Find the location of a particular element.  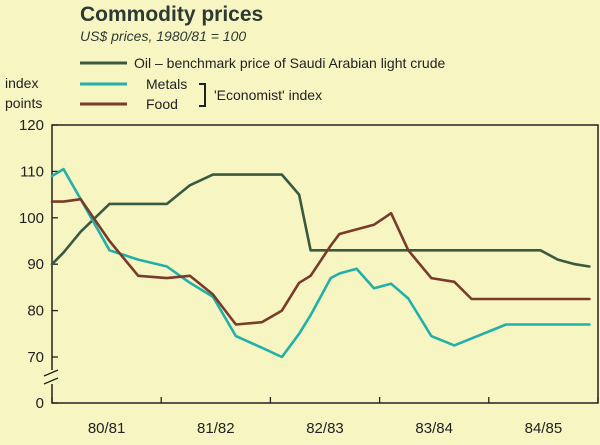

legend-label-food: Food is located at coordinates (162, 104).